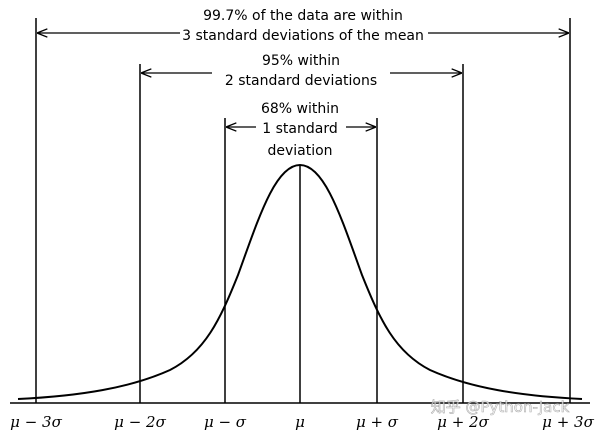 The height and width of the screenshot is (435, 600). I want to click on axis-label: μ + σ, so click(377, 422).